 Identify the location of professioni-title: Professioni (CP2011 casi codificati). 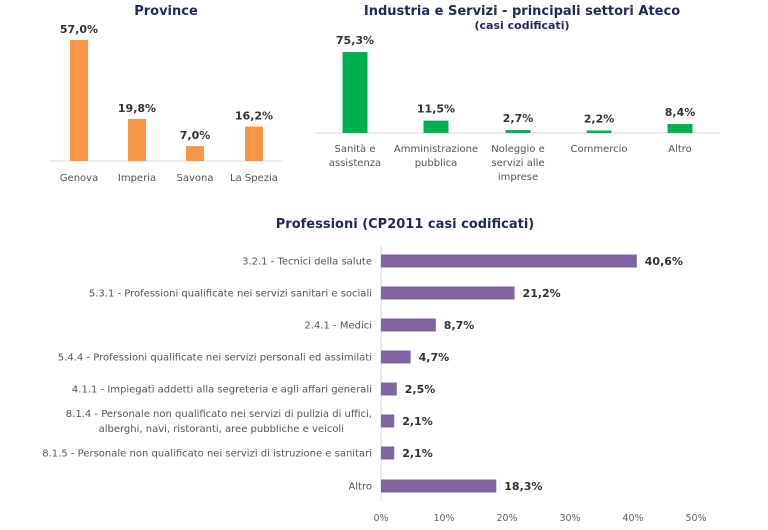
(405, 224).